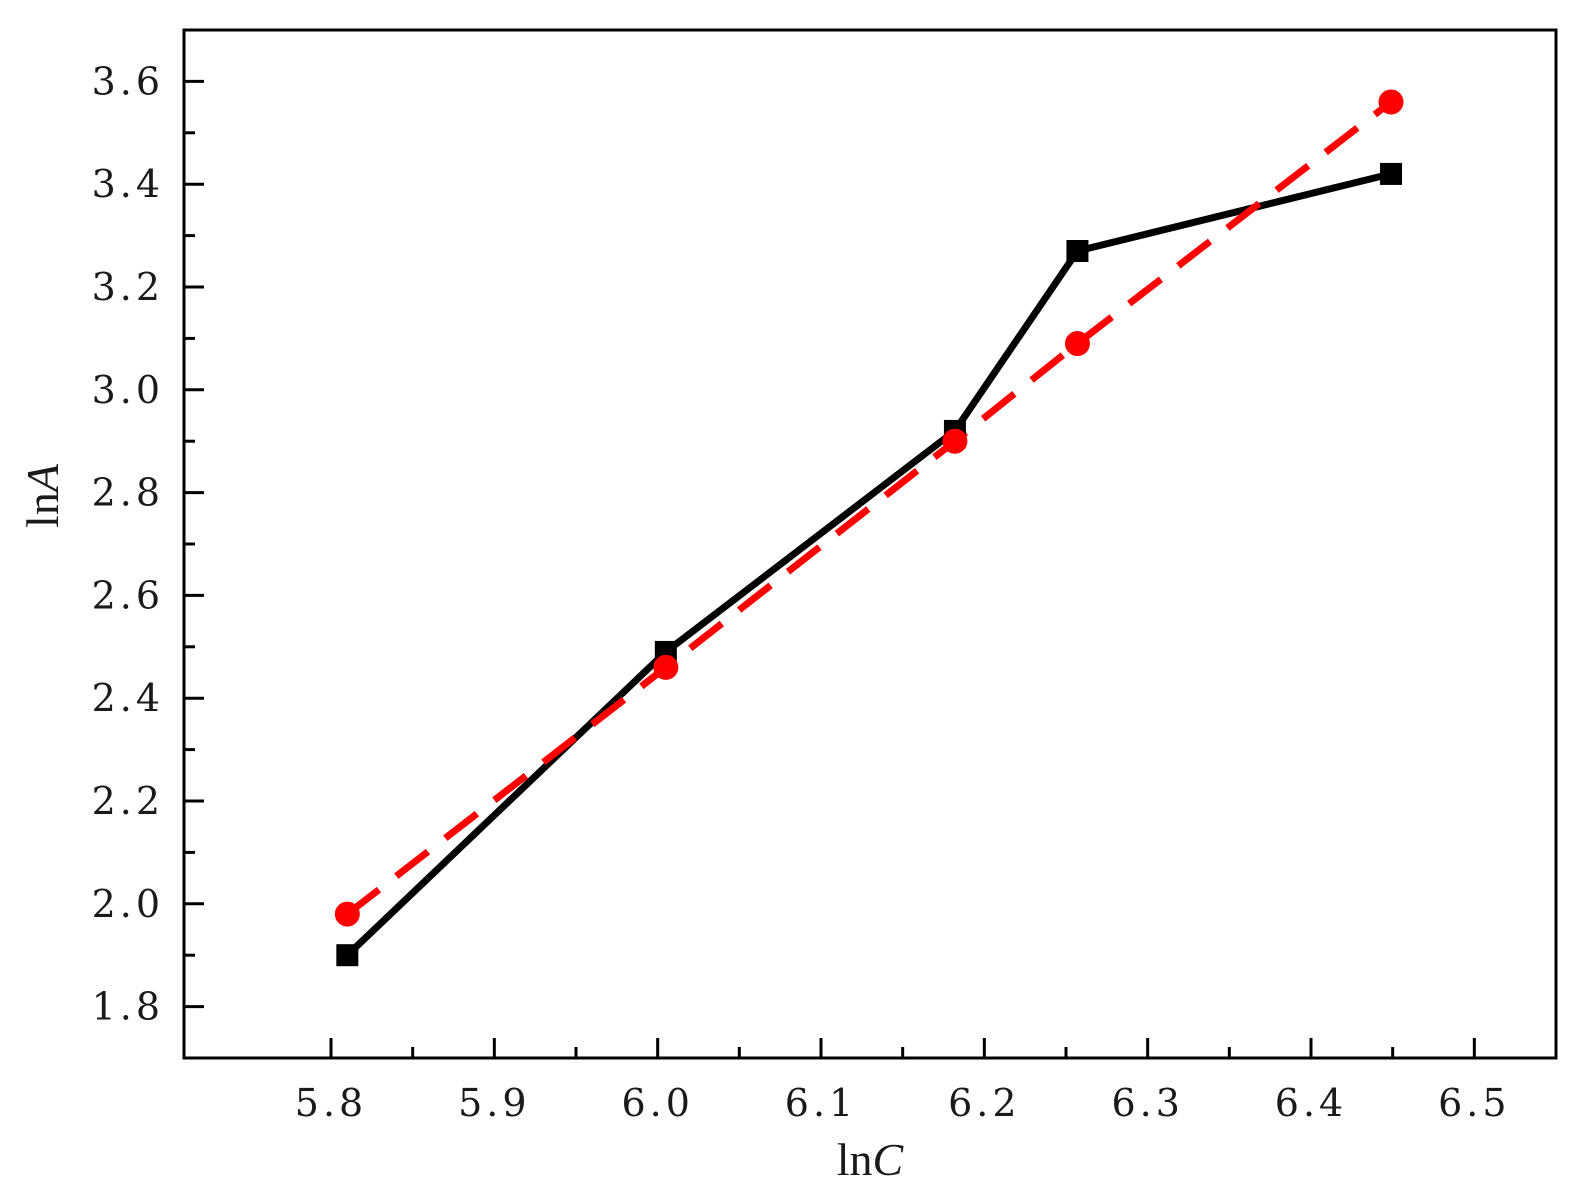  I want to click on x-tick-label: 6.0, so click(657, 1103).